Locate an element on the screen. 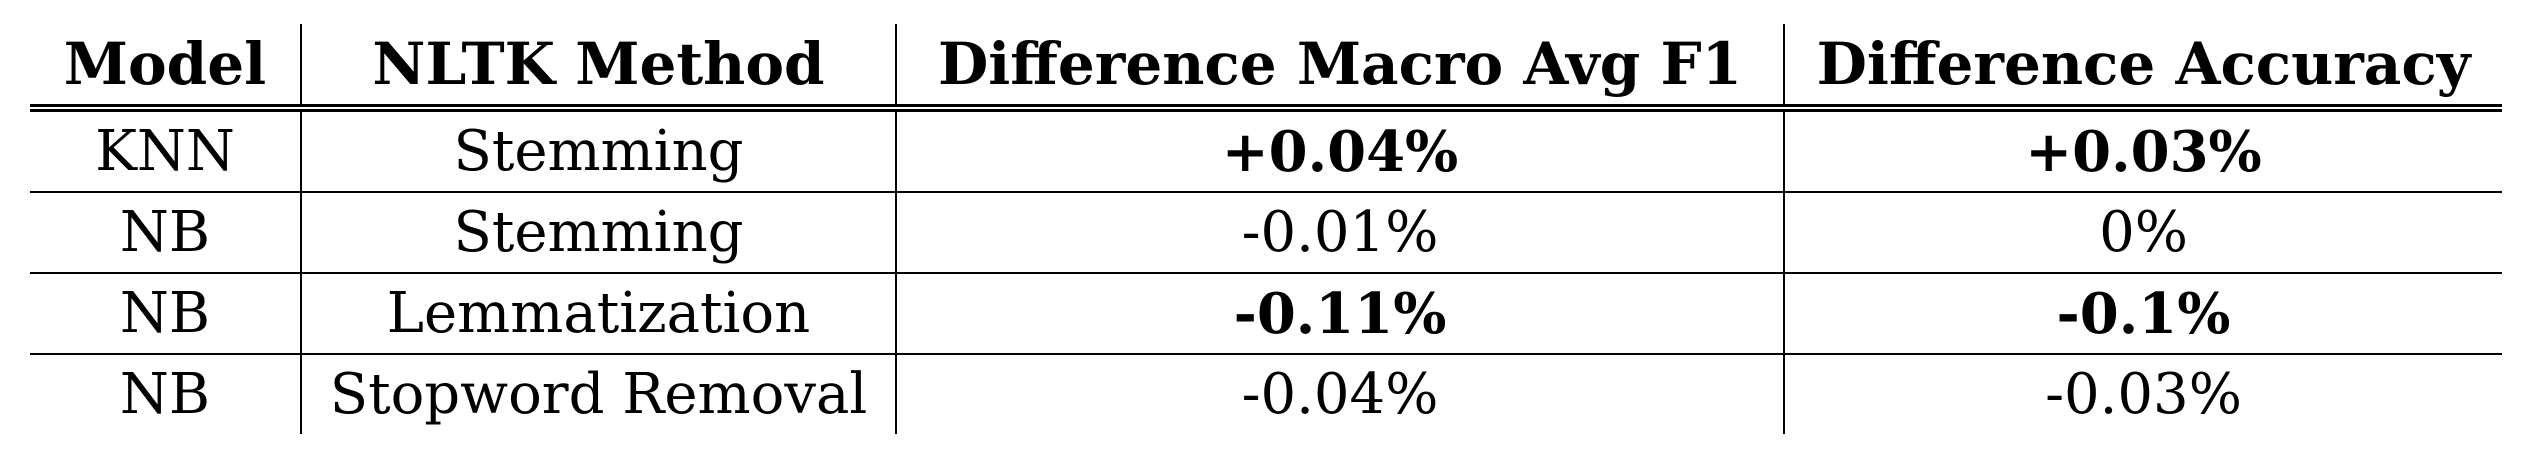 This screenshot has width=2526, height=454. cell-diff-accuracy: -0.1% is located at coordinates (2142, 313).